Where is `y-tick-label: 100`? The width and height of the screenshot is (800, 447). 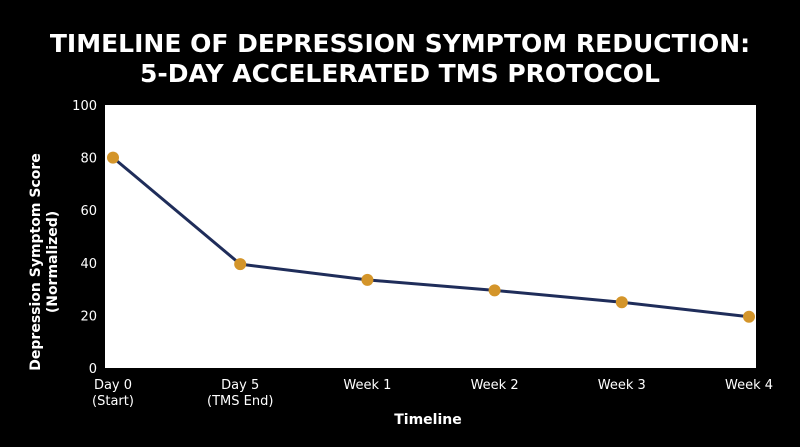 y-tick-label: 100 is located at coordinates (84, 106).